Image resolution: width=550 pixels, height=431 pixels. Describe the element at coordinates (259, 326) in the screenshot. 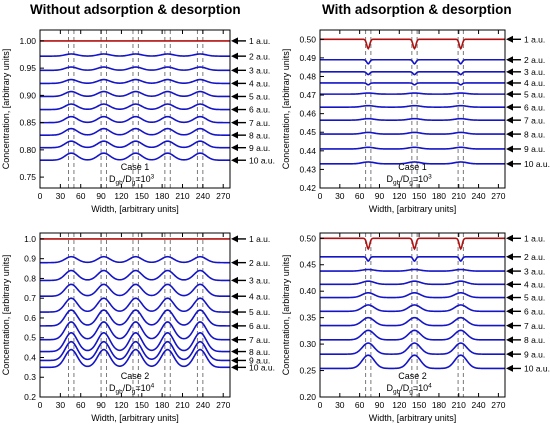

I see `series-label: 6 a.u.` at that location.